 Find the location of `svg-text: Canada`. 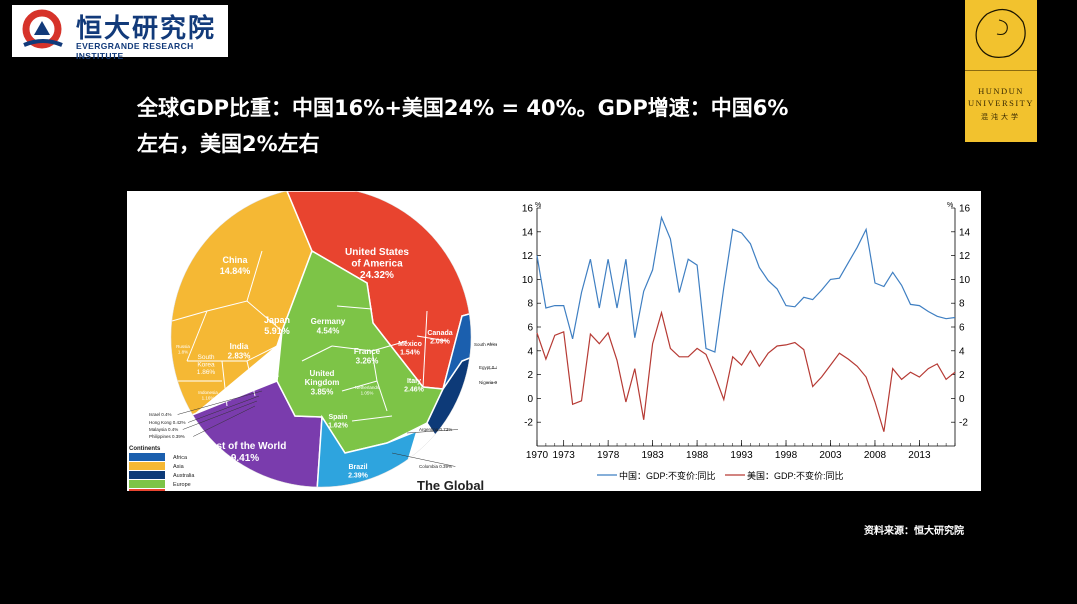

svg-text: Canada is located at coordinates (439, 333).